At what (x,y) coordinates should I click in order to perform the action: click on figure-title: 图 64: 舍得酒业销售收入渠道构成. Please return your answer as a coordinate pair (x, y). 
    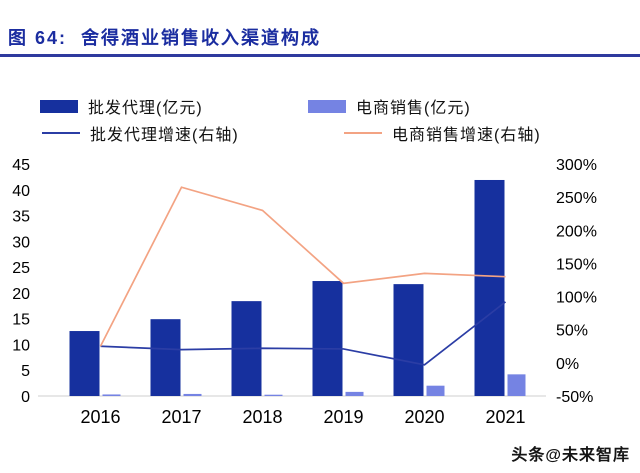
    Looking at the image, I should click on (165, 38).